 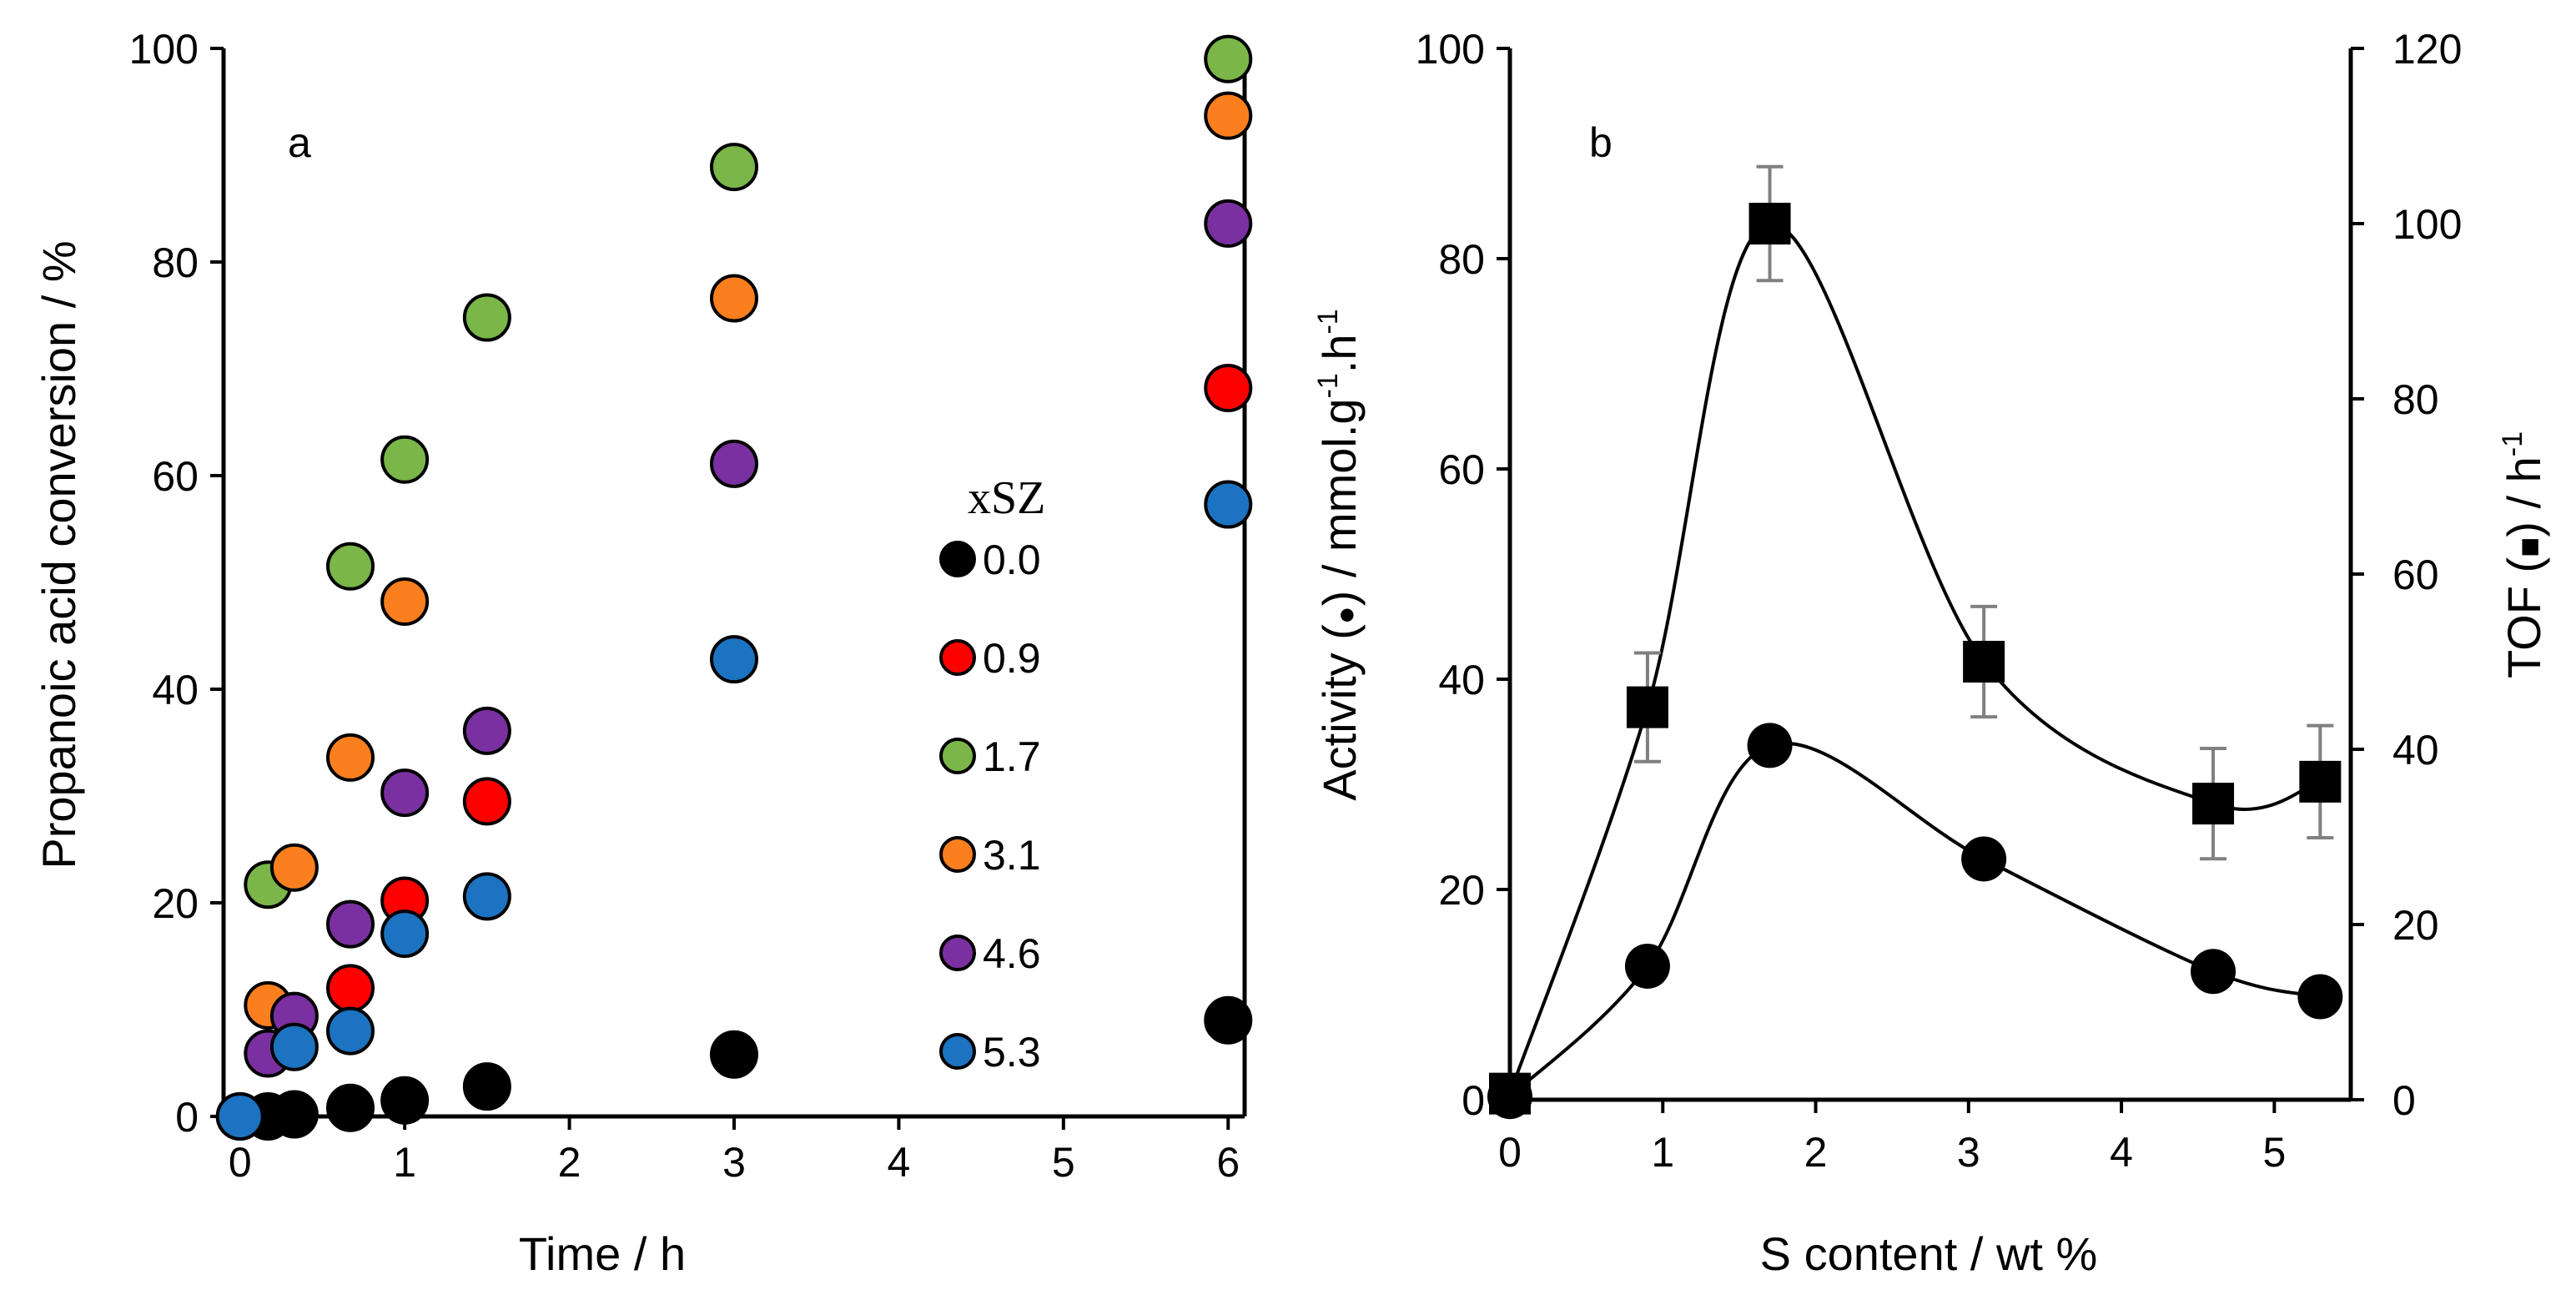 What do you see at coordinates (2406, 575) in the screenshot?
I see `panel-b-y2-ticks: 0 20 40 60 80 100 120` at bounding box center [2406, 575].